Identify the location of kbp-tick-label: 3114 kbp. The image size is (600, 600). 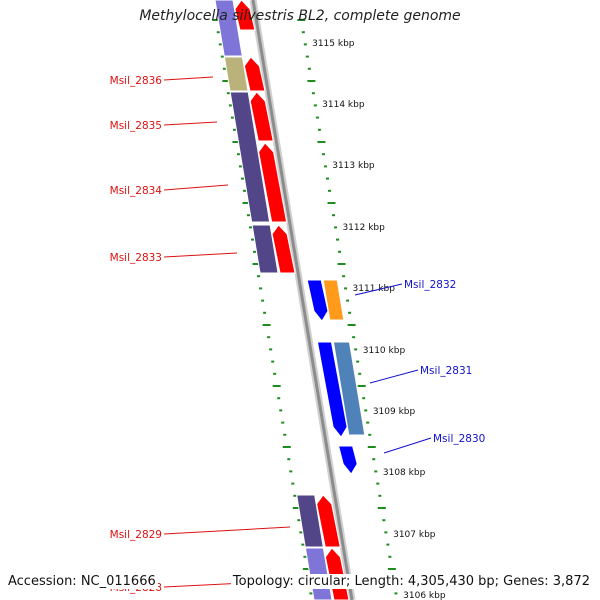
(343, 105).